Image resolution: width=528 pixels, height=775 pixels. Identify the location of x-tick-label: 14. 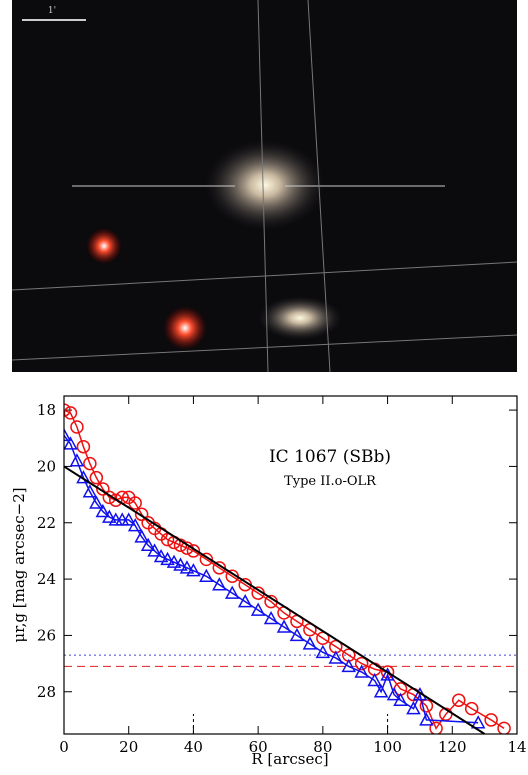
(516, 747).